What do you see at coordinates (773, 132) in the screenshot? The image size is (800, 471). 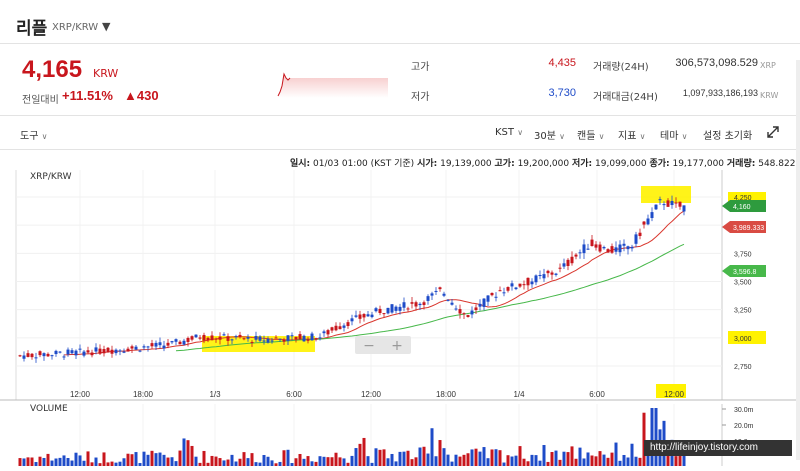 I see `expand-icon` at bounding box center [773, 132].